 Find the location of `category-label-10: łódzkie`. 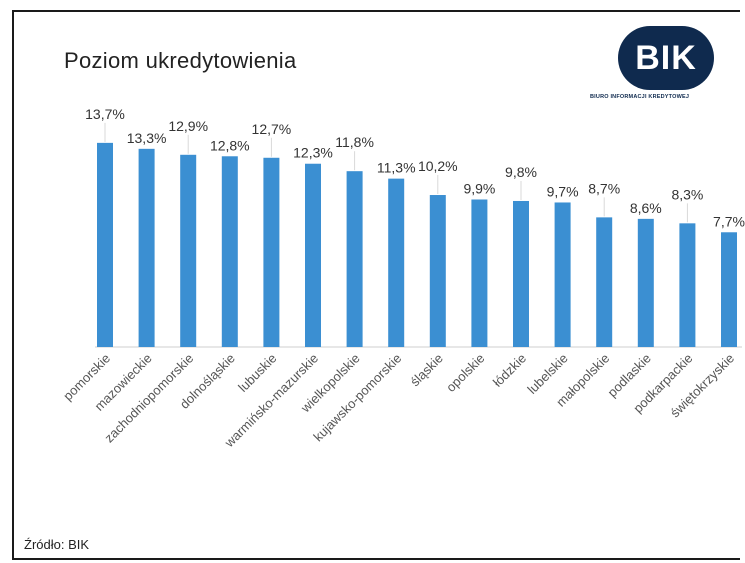

category-label-10: łódzkie is located at coordinates (509, 370).